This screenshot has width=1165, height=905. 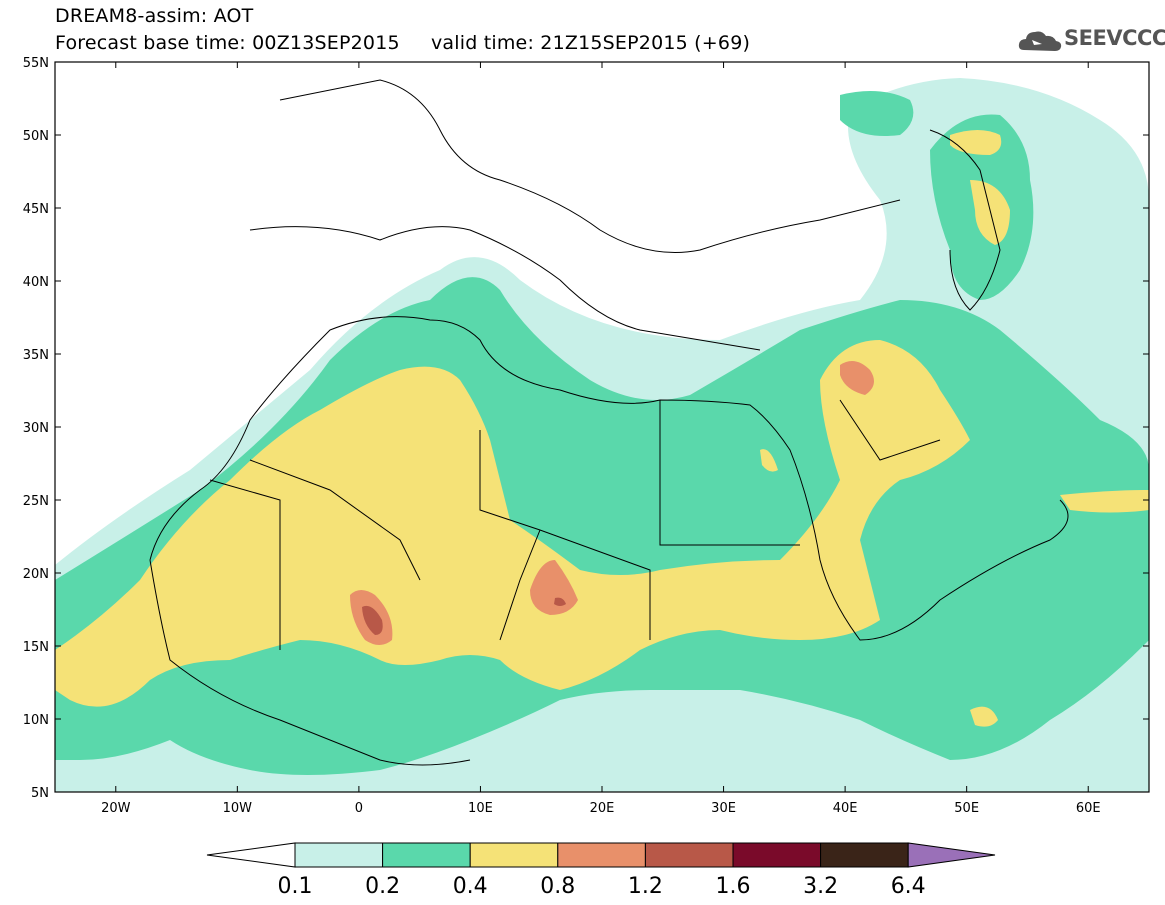 What do you see at coordinates (601, 870) in the screenshot?
I see `colorbar: 0.1 0.2 0.4 0.8 1.2 1.6 3.2 6.4` at bounding box center [601, 870].